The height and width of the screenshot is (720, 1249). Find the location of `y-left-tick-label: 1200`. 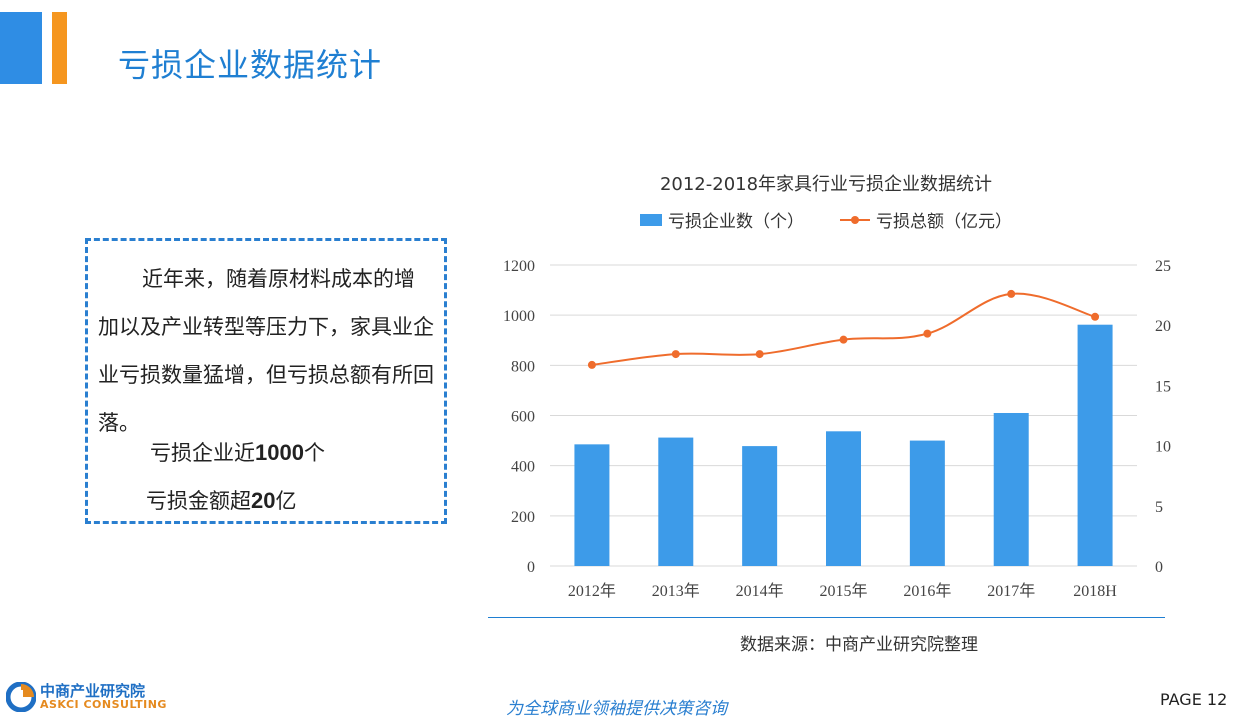

y-left-tick-label: 1200 is located at coordinates (519, 266).